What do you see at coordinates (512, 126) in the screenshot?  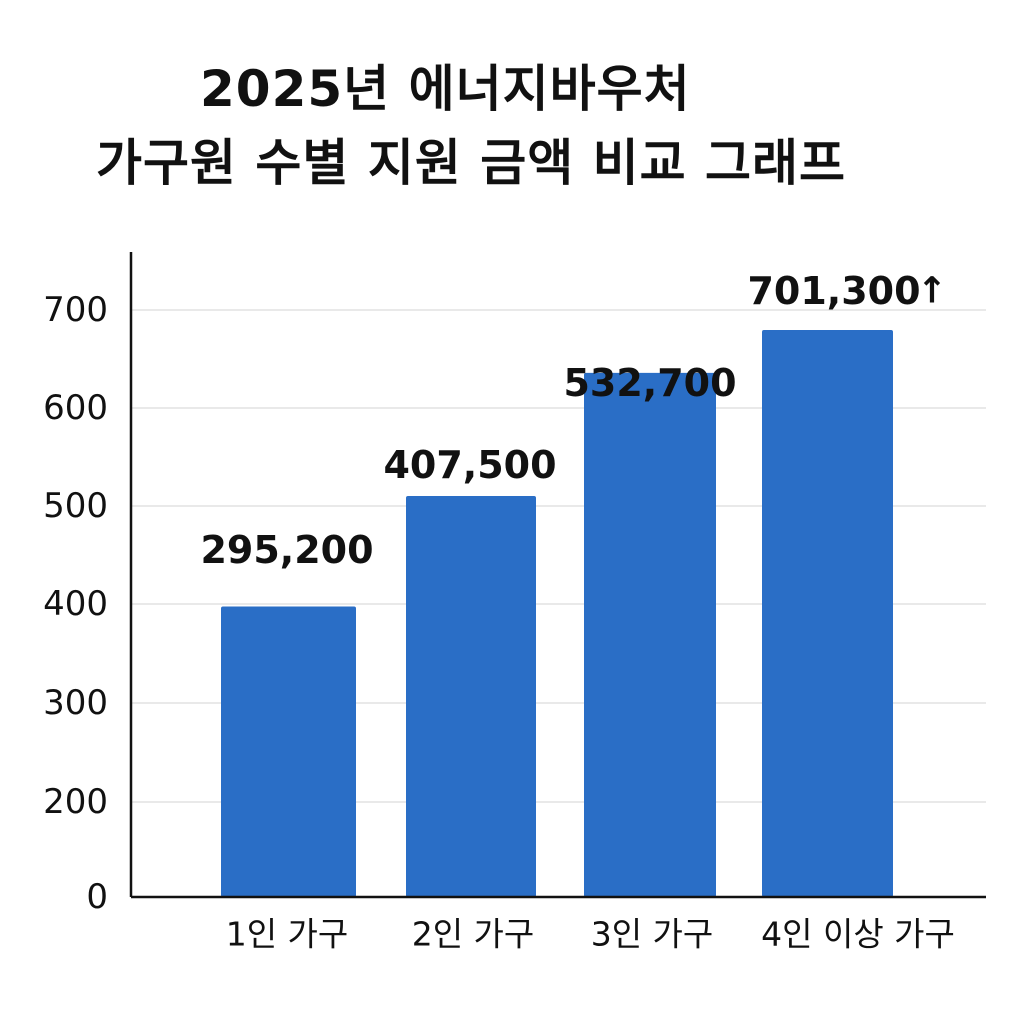 I see `chart-title: 2025년 에너지바우처 가구원 수별 지원 금액 비교 그래프` at bounding box center [512, 126].